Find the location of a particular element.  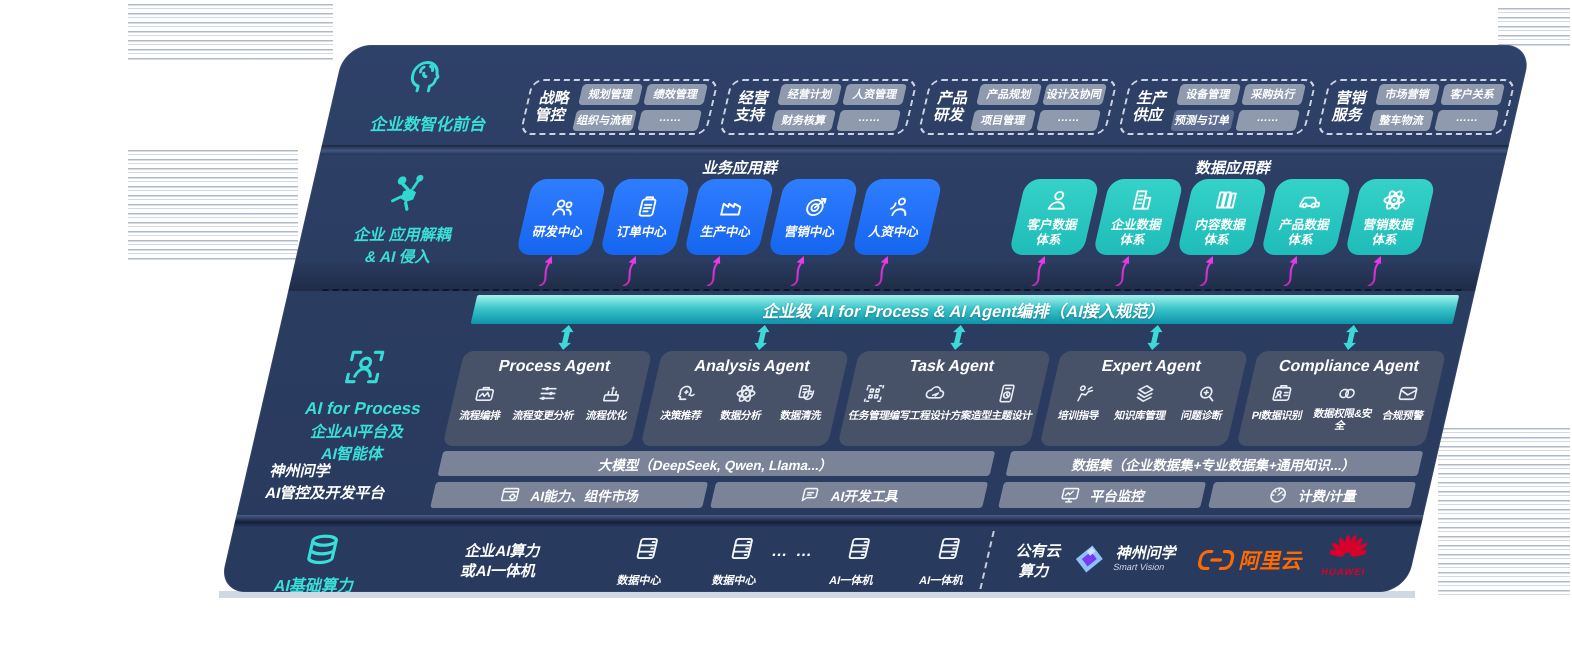

module-chip: 规划管理 is located at coordinates (611, 94).